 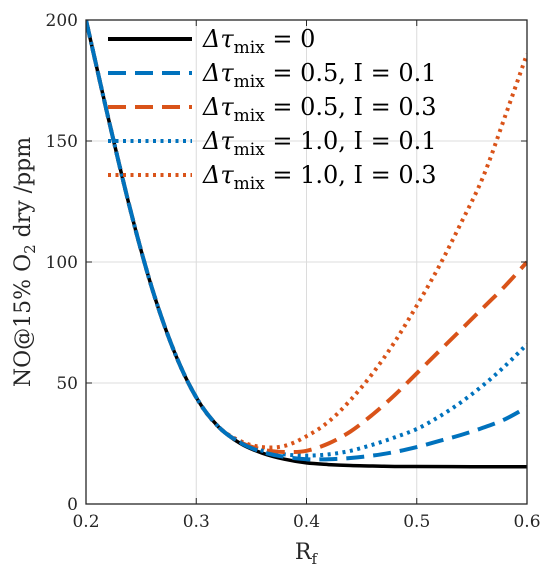 What do you see at coordinates (416, 522) in the screenshot?
I see `x-tick-label: 0.5` at bounding box center [416, 522].